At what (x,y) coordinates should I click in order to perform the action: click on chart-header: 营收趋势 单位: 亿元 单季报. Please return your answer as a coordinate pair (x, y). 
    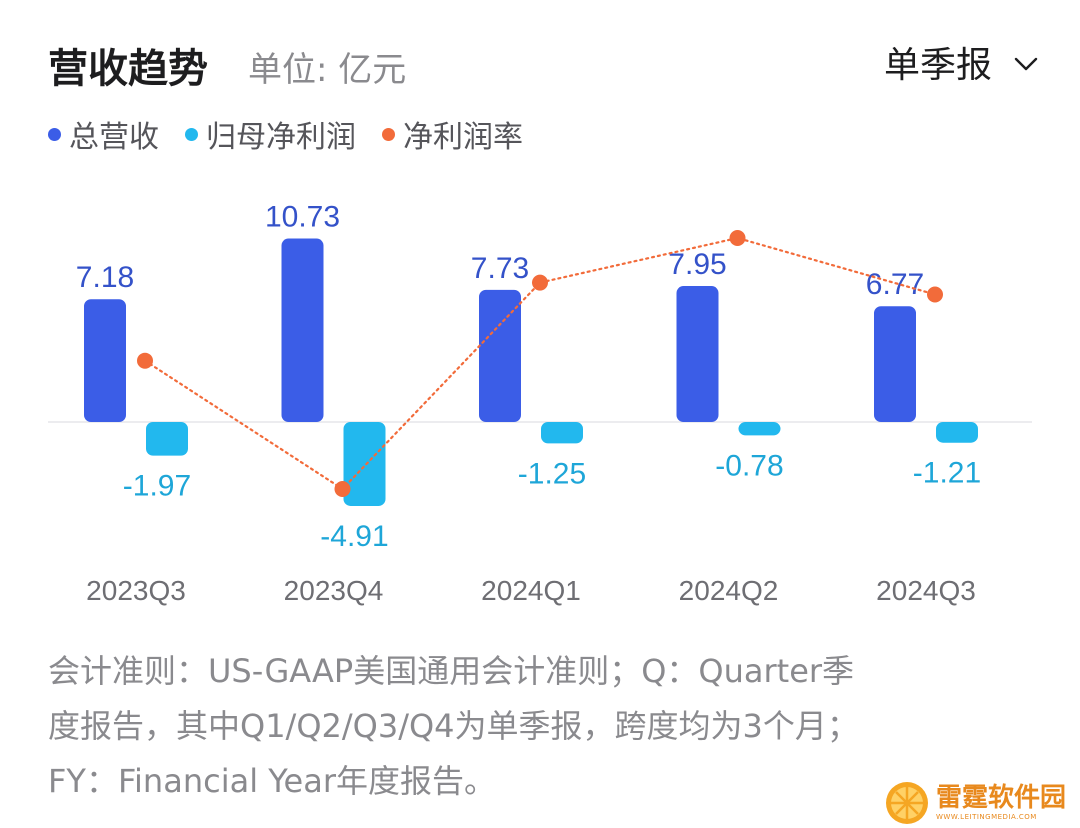
    Looking at the image, I should click on (543, 64).